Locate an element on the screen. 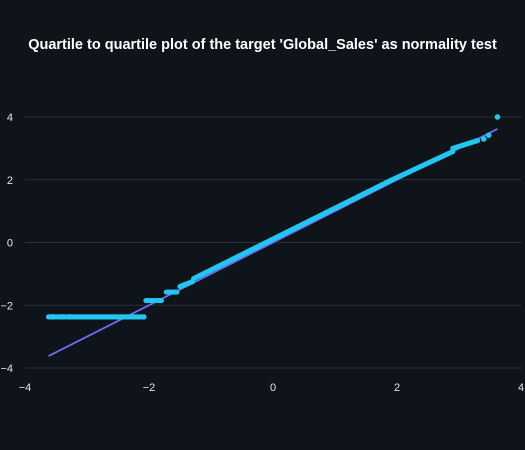 This screenshot has height=450, width=525. y-tick-label: 2 is located at coordinates (10, 181).